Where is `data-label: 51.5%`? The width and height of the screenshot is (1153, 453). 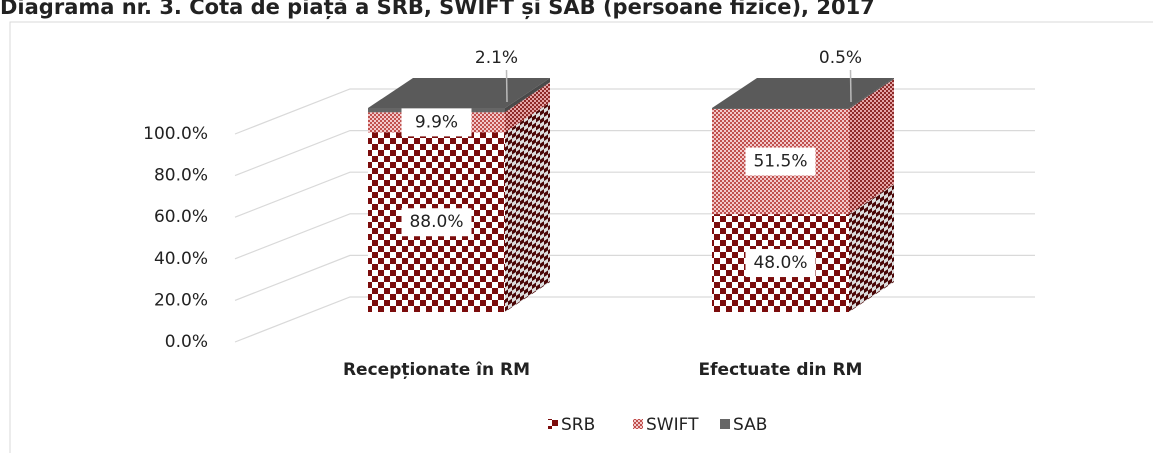 data-label: 51.5% is located at coordinates (780, 162).